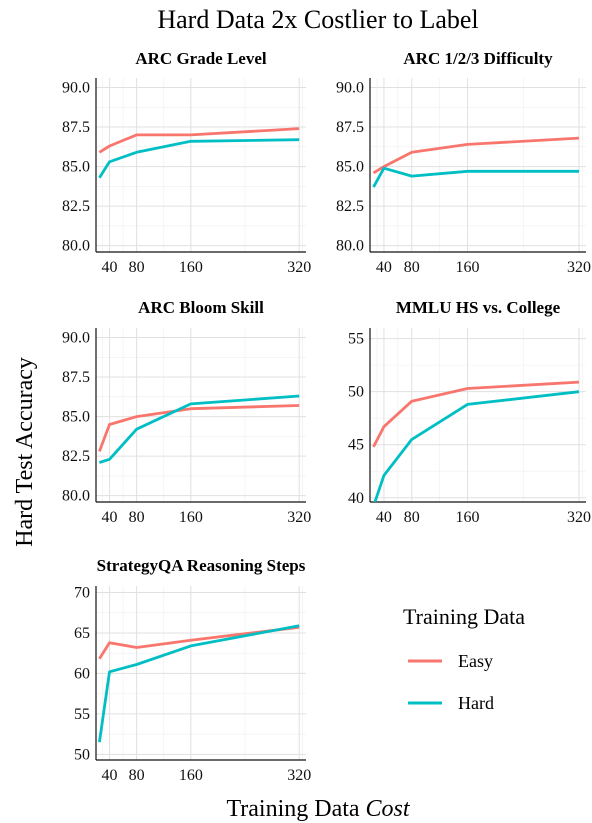 This screenshot has width=592, height=823. I want to click on y-tick-label: 45, so click(356, 445).